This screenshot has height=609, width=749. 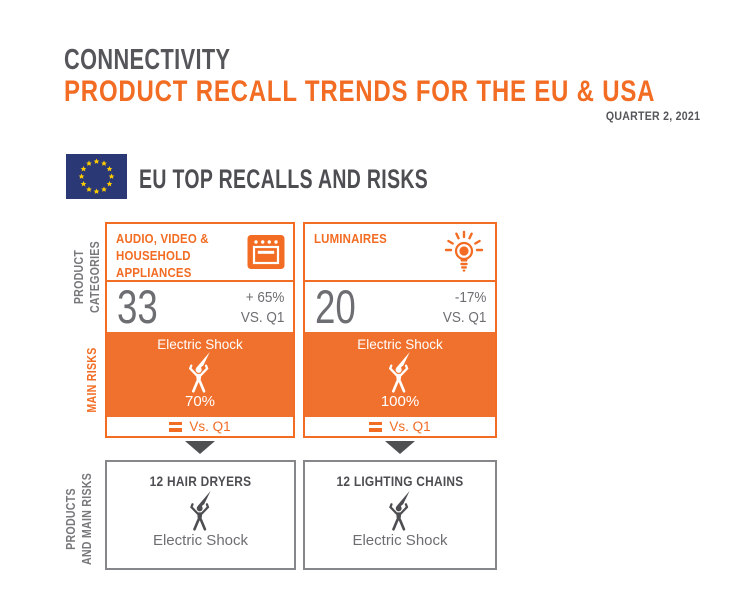 I want to click on lightbulb-icon, so click(x=464, y=253).